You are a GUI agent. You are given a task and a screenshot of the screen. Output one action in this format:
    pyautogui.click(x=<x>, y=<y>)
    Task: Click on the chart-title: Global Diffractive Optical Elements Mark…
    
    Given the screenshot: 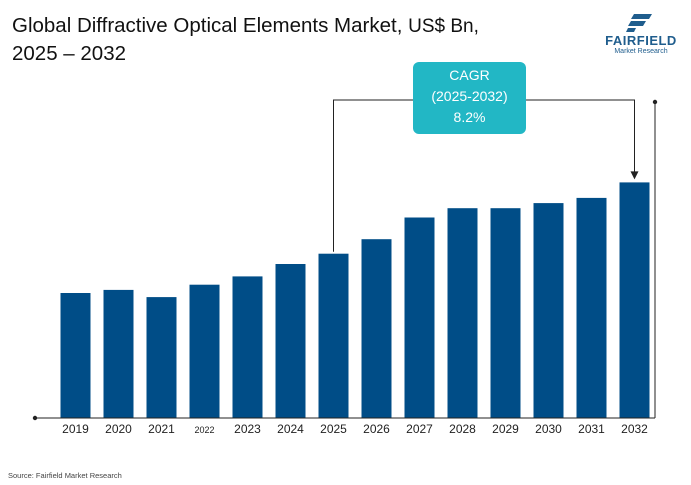 What is the action you would take?
    pyautogui.click(x=292, y=39)
    